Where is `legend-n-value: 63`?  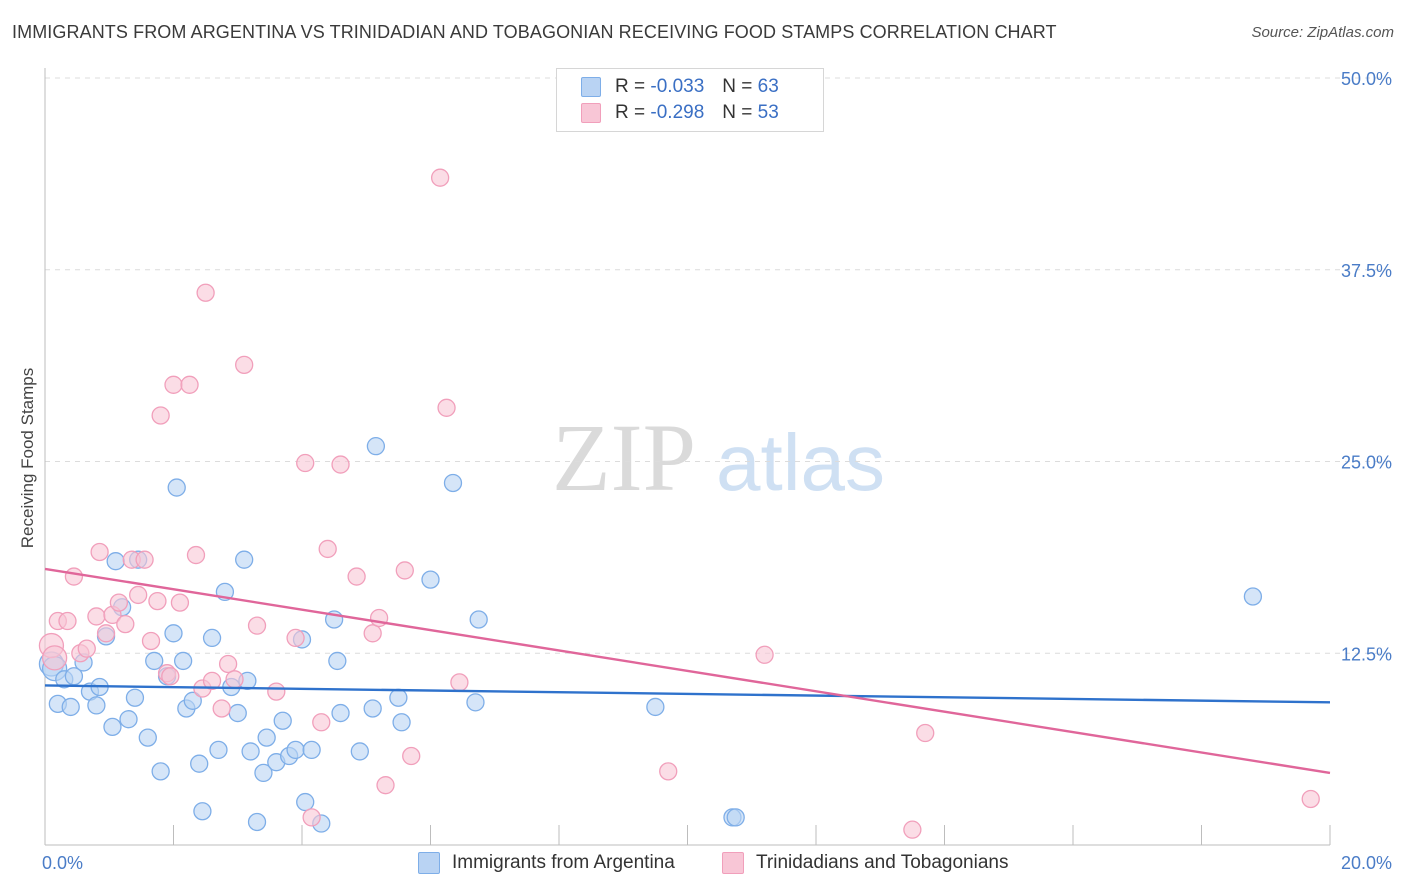 legend-n-value: 63 is located at coordinates (768, 86).